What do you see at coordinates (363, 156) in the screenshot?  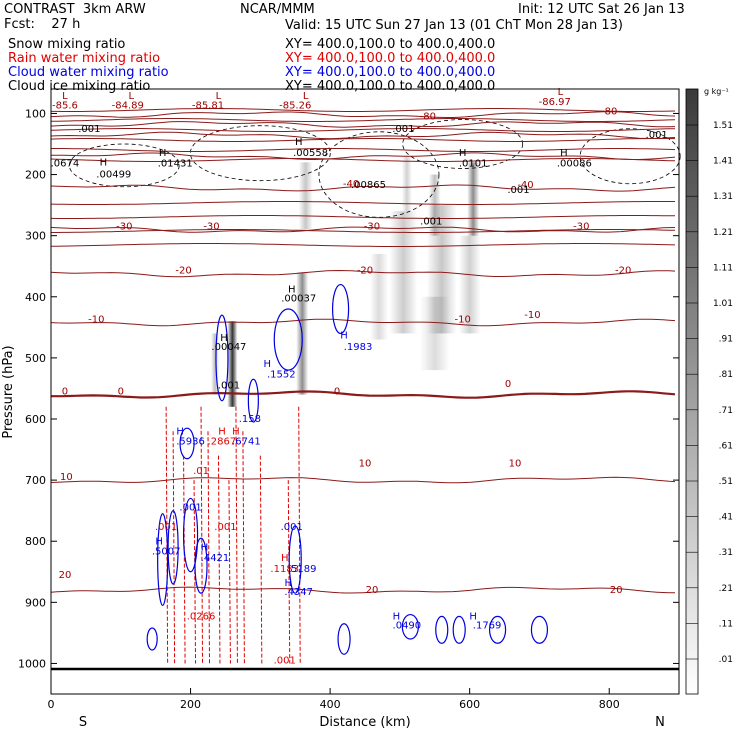 I see `isotherm--50` at bounding box center [363, 156].